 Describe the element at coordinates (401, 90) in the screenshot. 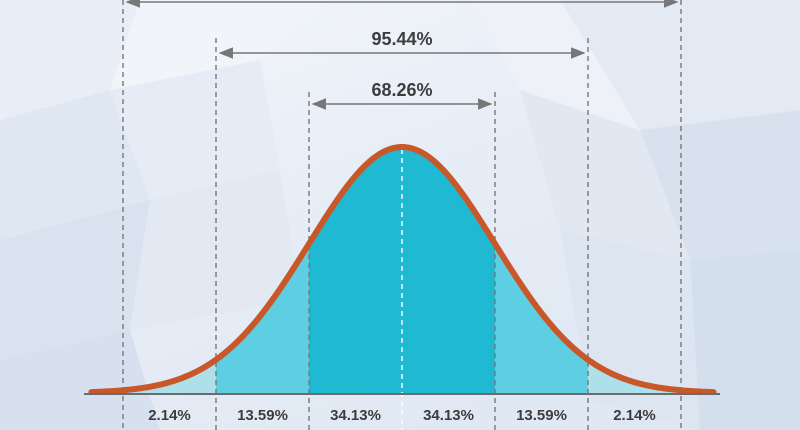

I see `range-label-0: 68.26%` at that location.